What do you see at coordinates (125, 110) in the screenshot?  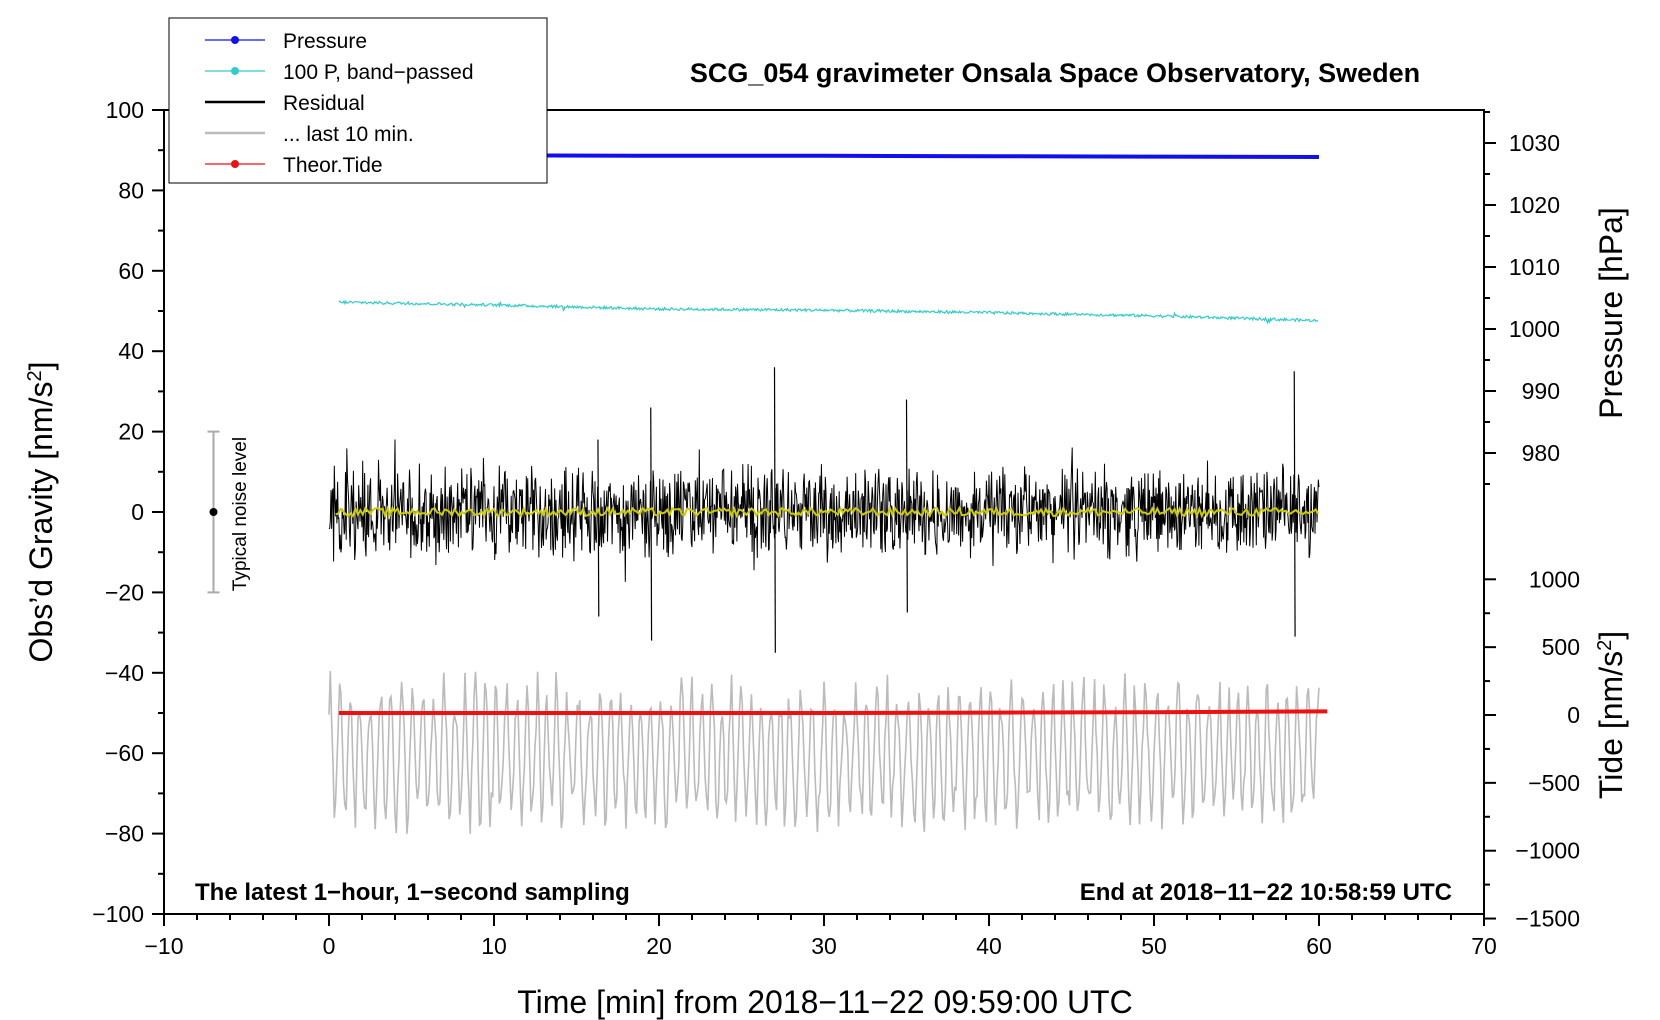 I see `y-left-tick-label: 100` at bounding box center [125, 110].